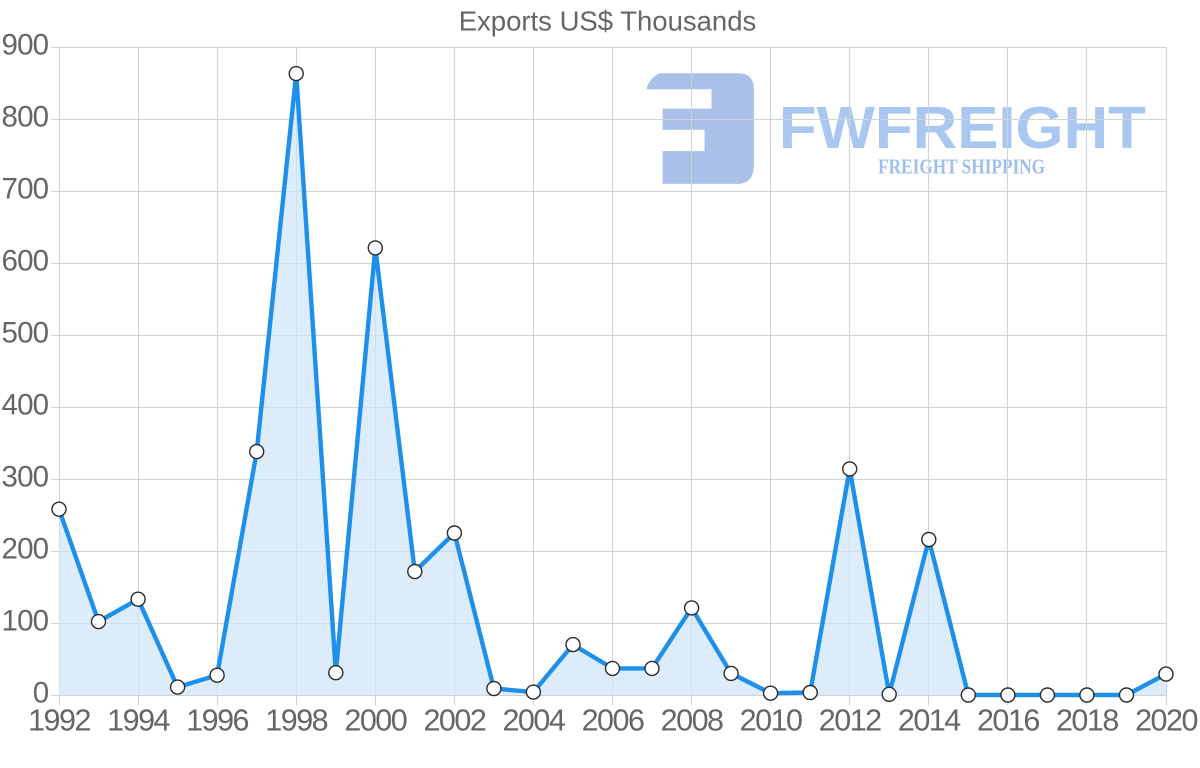  What do you see at coordinates (929, 720) in the screenshot?
I see `svg-text: 2014` at bounding box center [929, 720].